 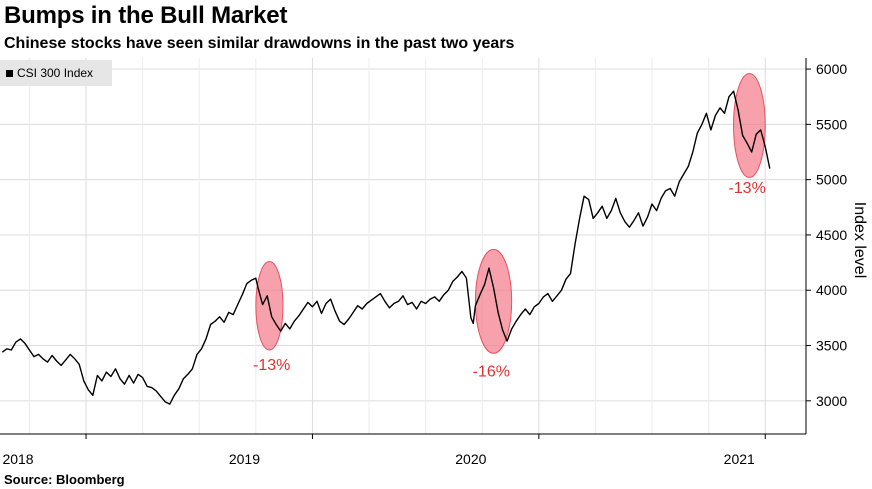 What do you see at coordinates (17, 459) in the screenshot?
I see `x-tick-label-2018: 2018` at bounding box center [17, 459].